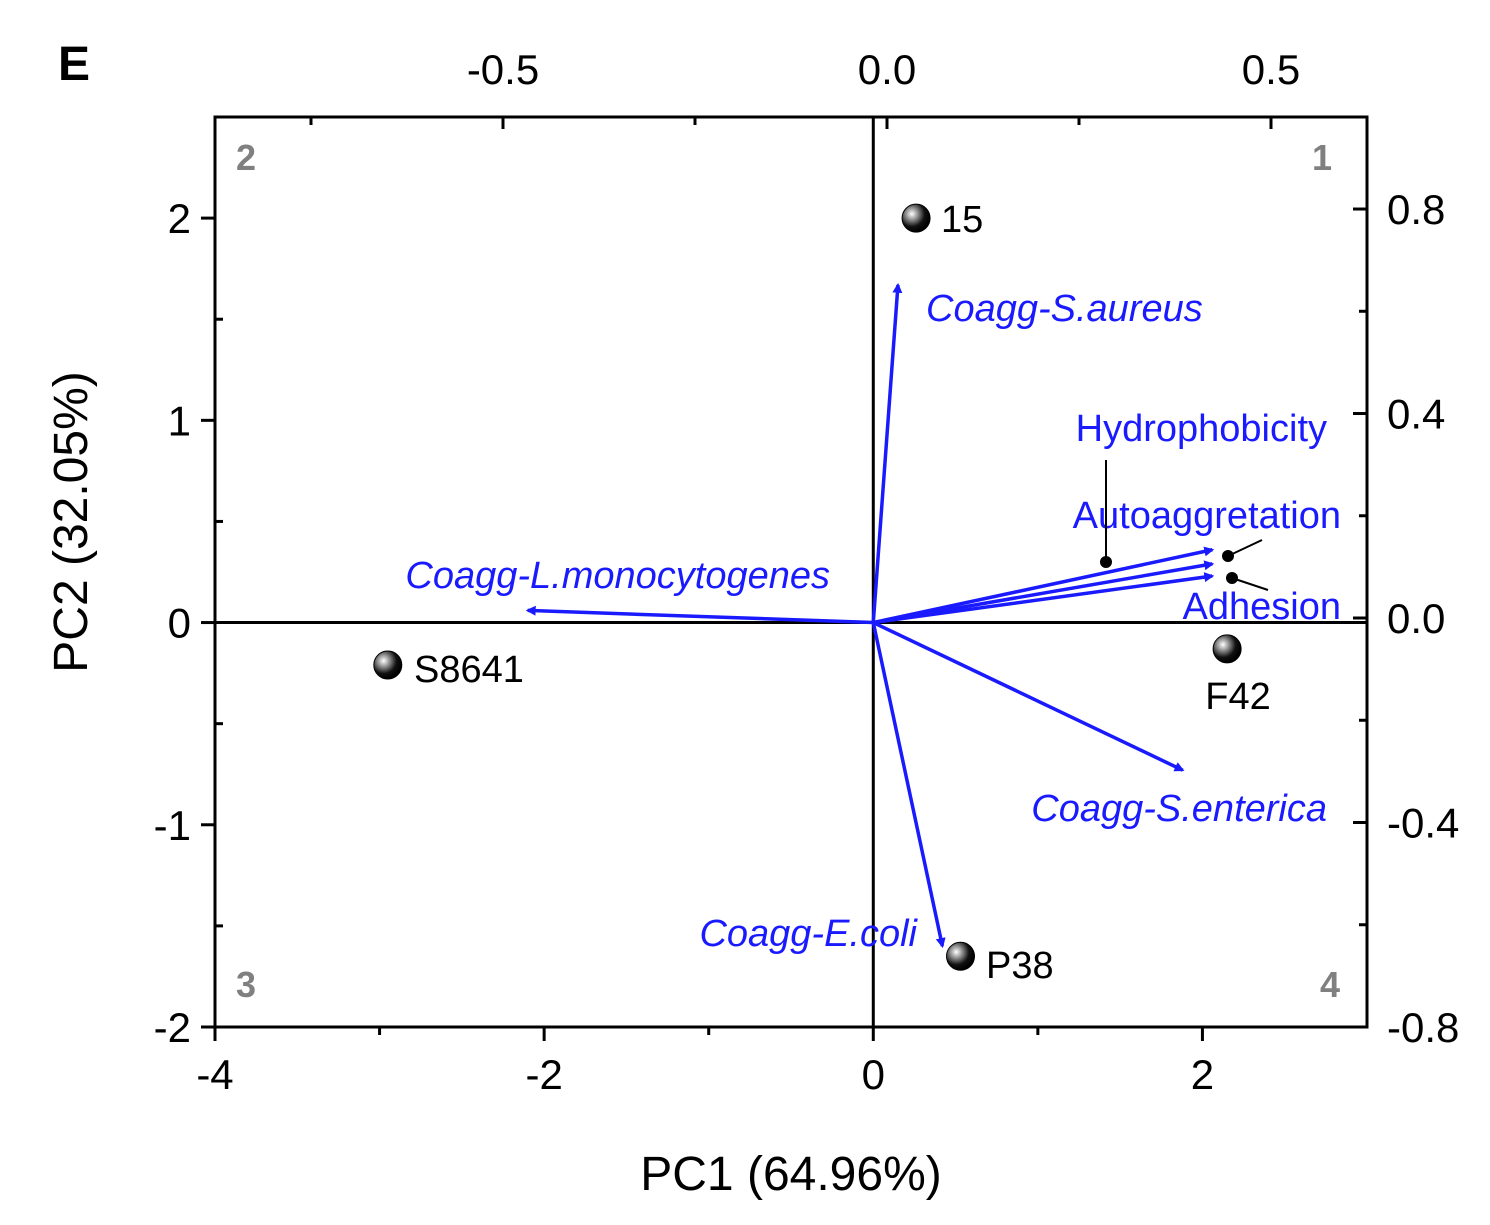 The image size is (1490, 1225). What do you see at coordinates (1064, 309) in the screenshot?
I see `vector-label-coagg-s-aureus: Coagg-S.aureus` at bounding box center [1064, 309].